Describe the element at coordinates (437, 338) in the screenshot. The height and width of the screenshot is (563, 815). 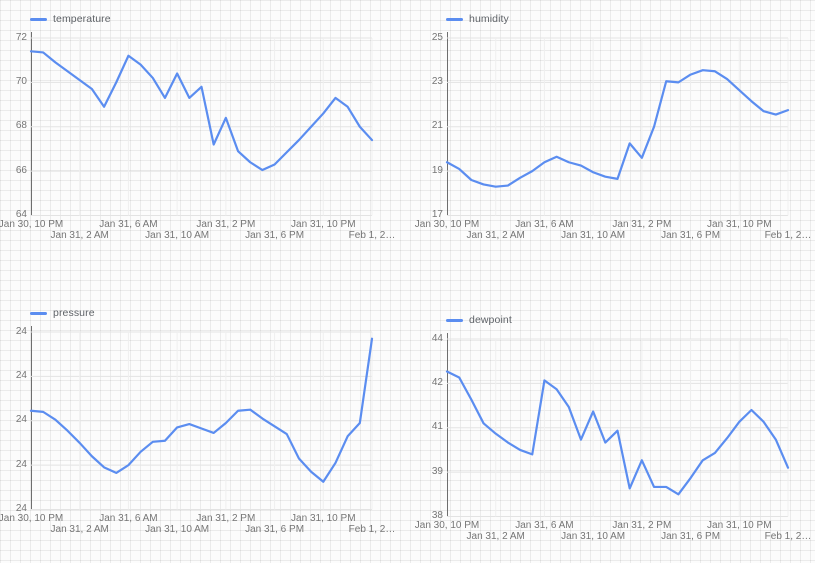
I see `y-axis-tick-label: 44` at that location.